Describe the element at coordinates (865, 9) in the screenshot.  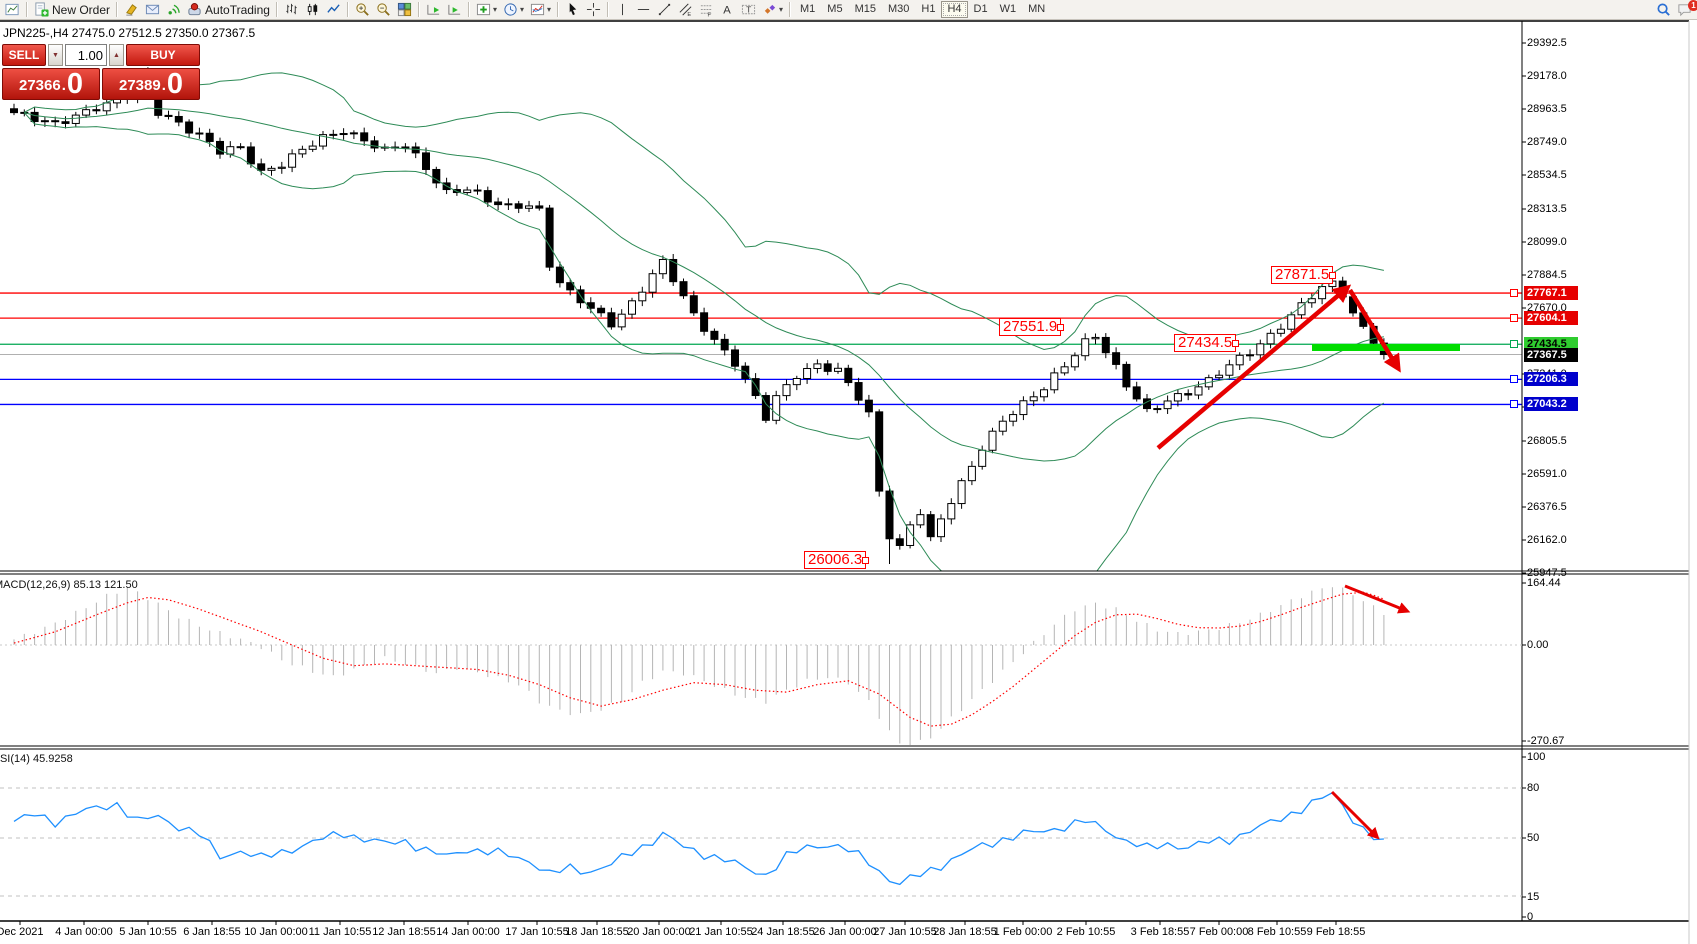
I see `timeframe-m15: M15` at that location.